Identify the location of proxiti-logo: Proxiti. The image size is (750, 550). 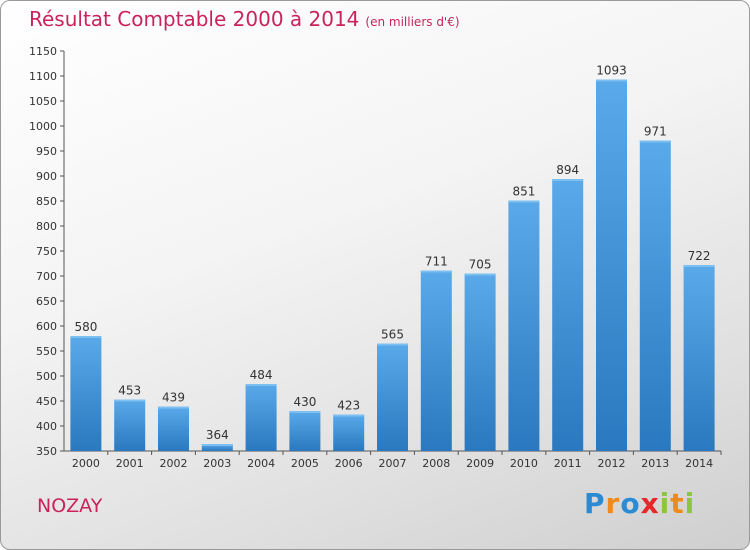
(639, 503).